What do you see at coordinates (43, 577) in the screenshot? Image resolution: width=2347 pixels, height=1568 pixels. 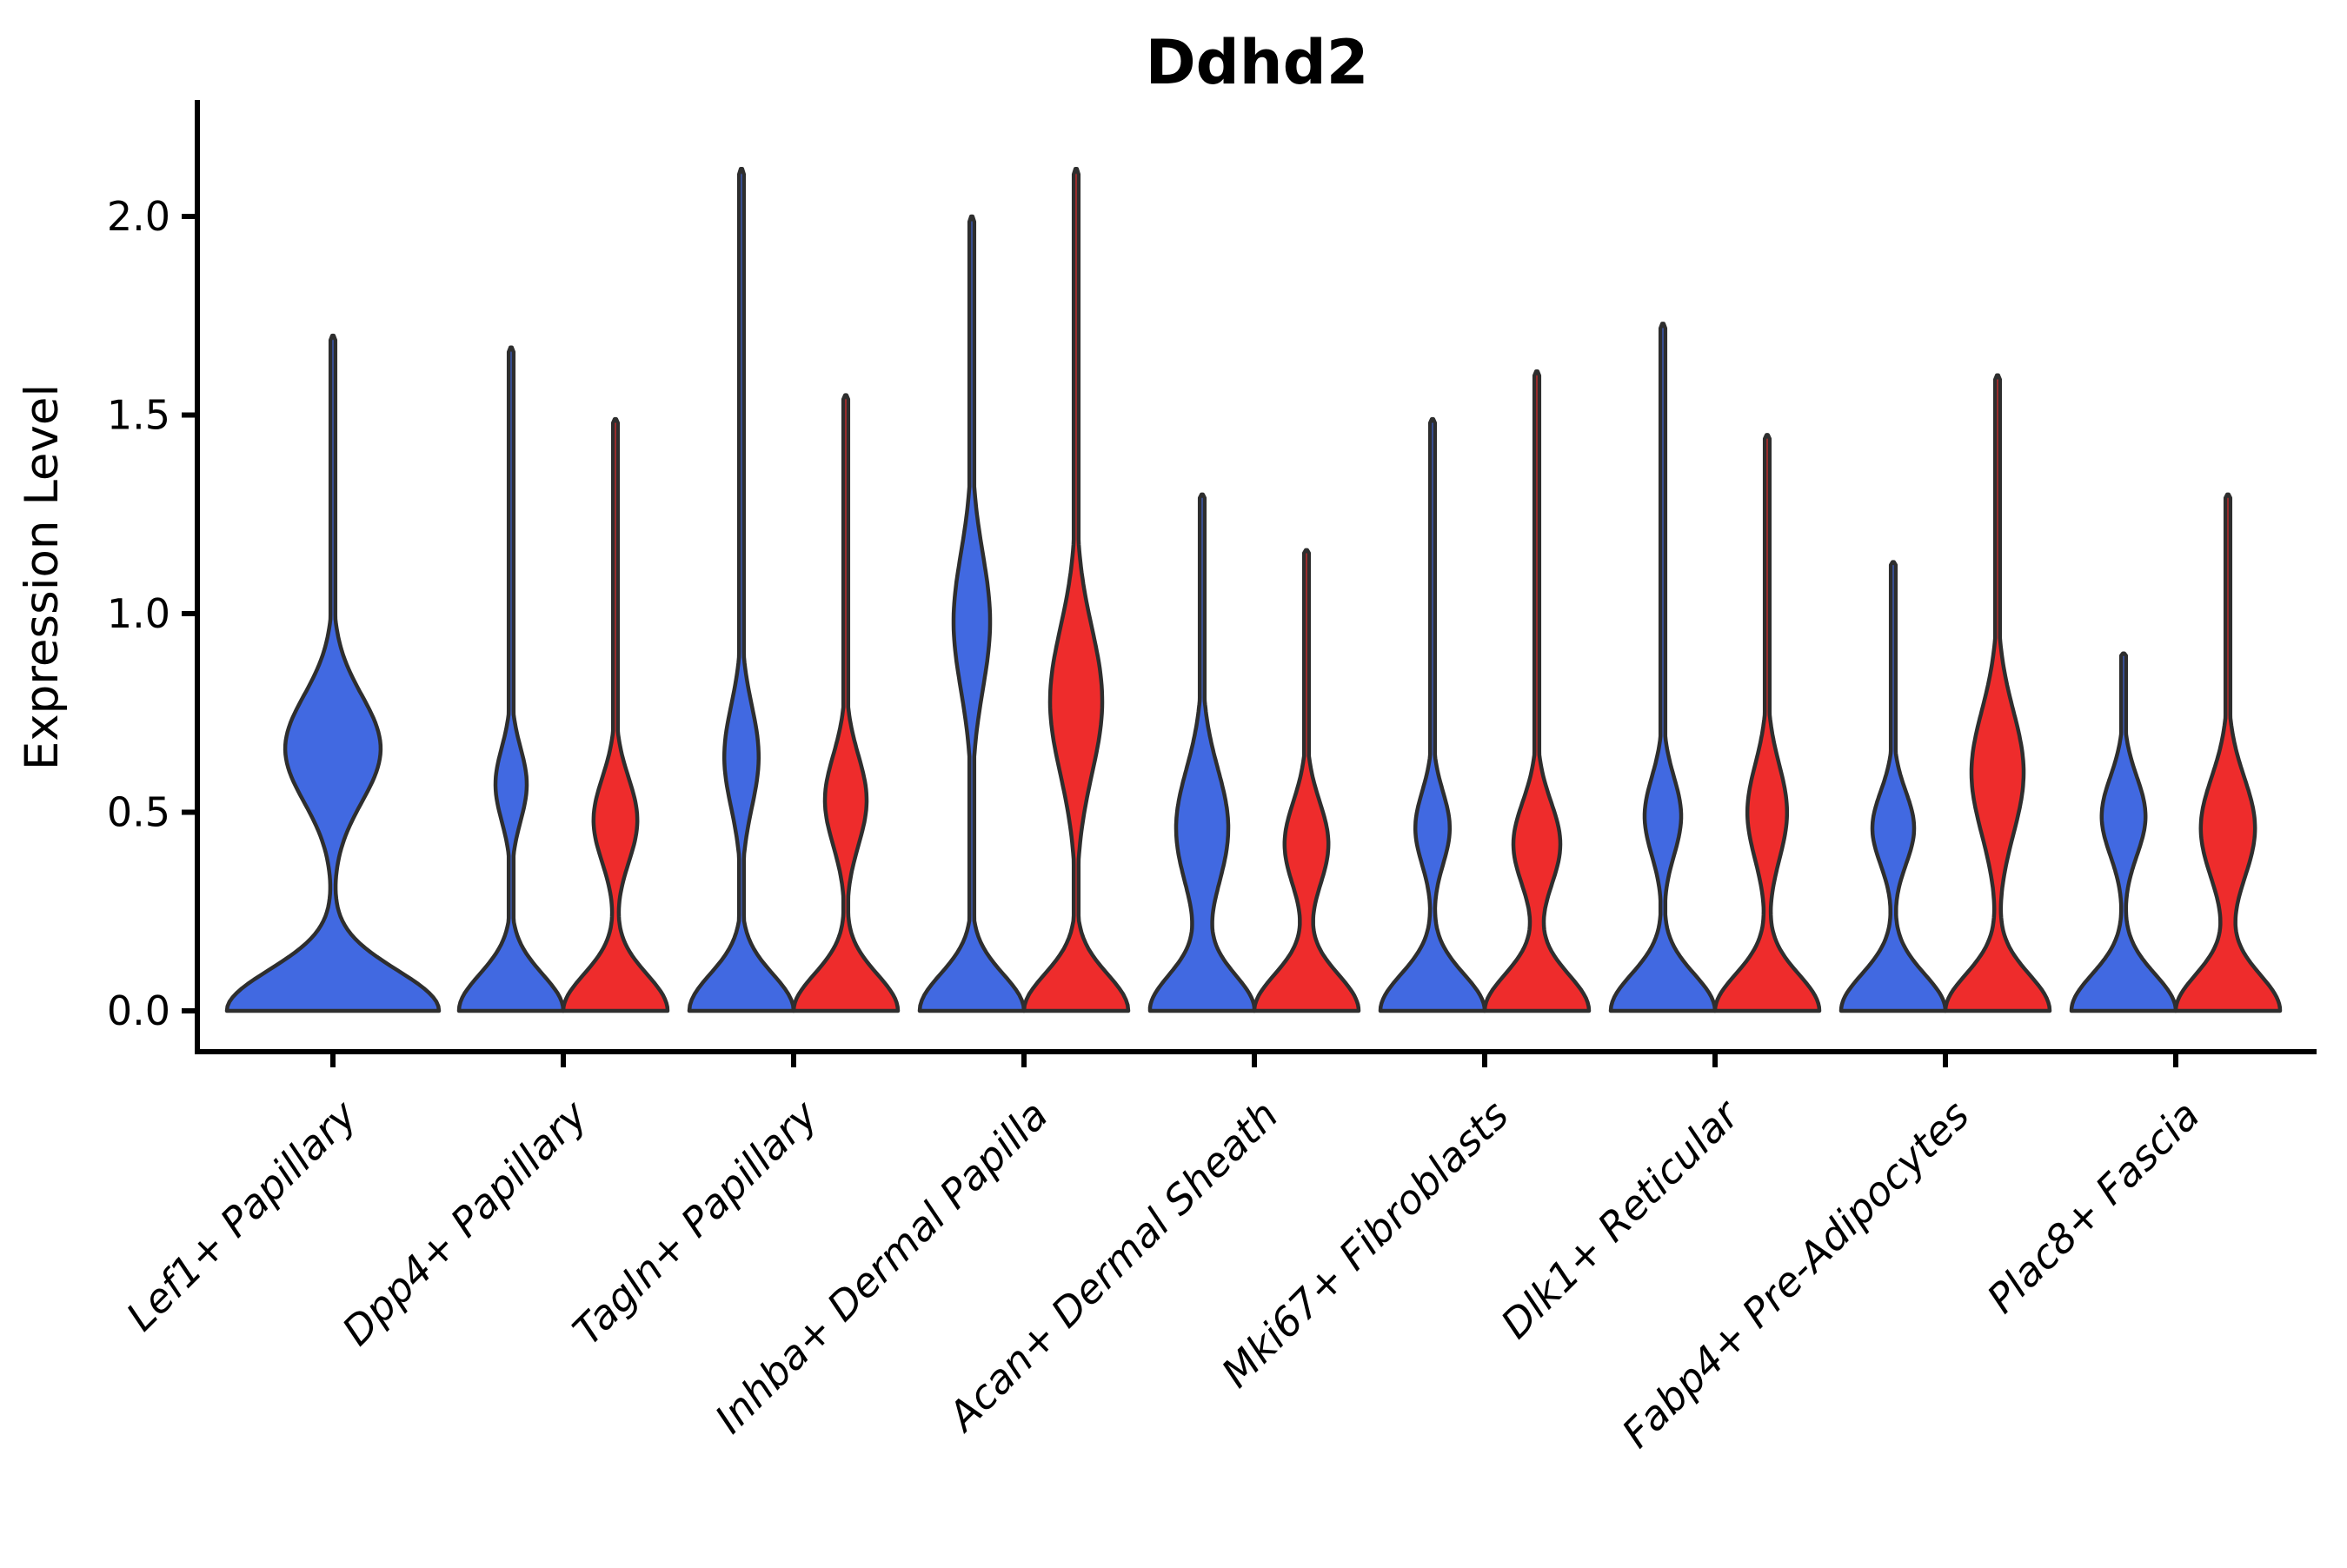 I see `y-axis-label: Expression Level` at bounding box center [43, 577].